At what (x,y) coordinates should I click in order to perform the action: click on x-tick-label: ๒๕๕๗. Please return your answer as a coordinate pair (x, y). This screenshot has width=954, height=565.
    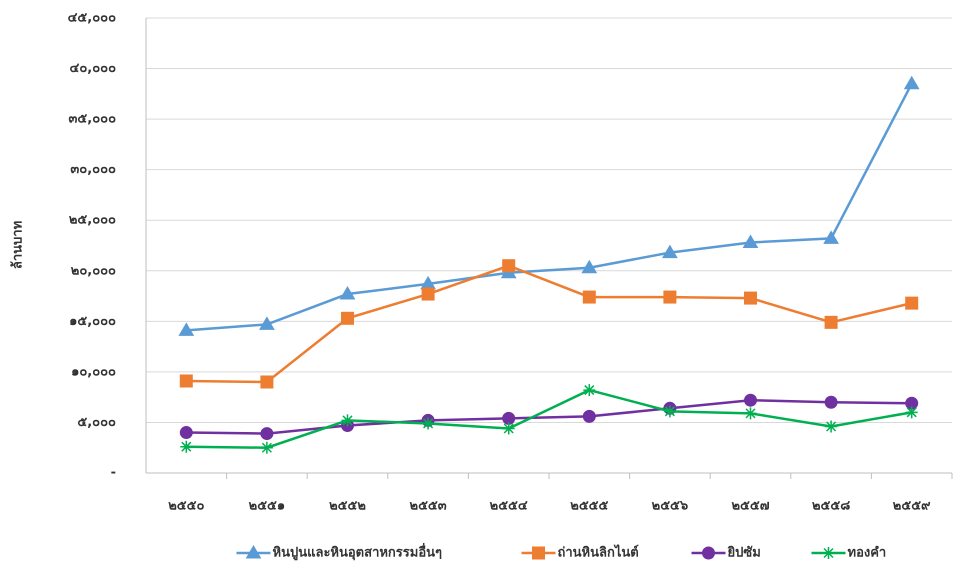
    Looking at the image, I should click on (750, 506).